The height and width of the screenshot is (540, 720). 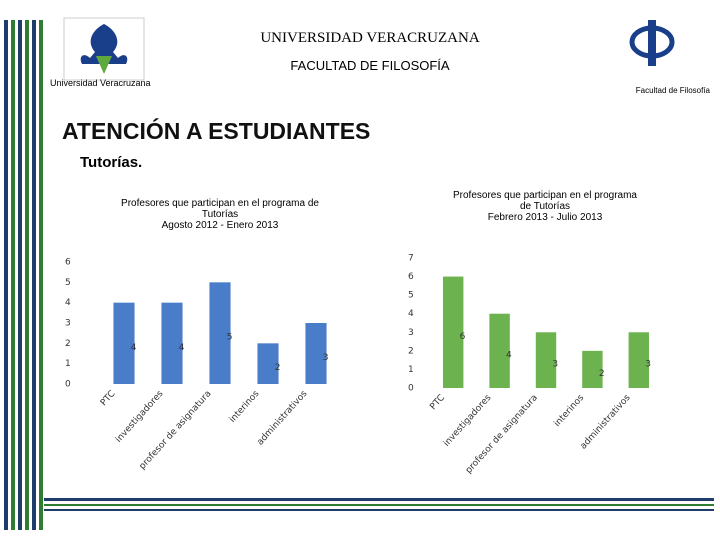 I want to click on university-name: UNIVERSIDAD VERACRUZANA, so click(x=370, y=38).